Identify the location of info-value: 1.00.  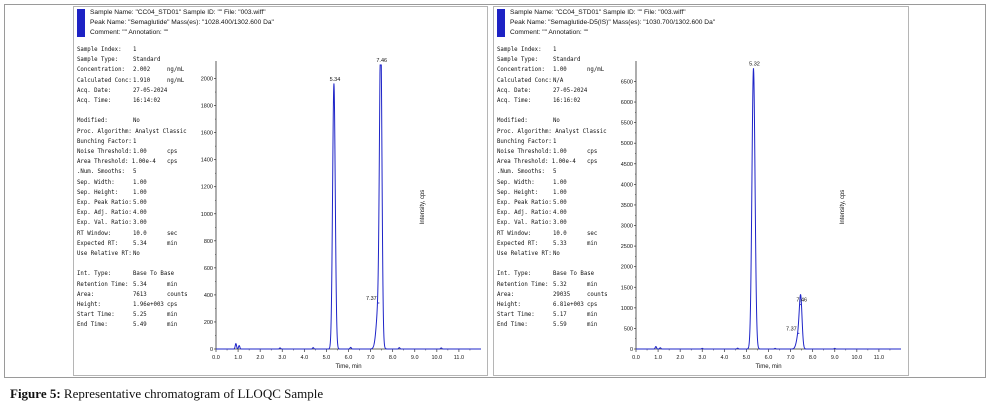
(560, 192).